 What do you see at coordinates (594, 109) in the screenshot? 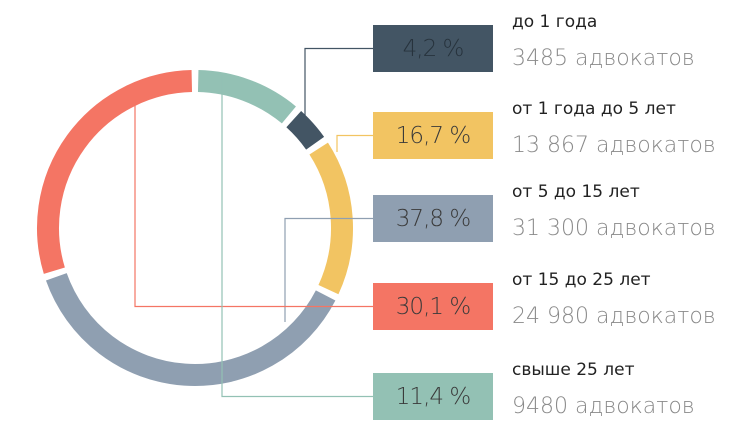
I see `category-label: от 1 года до 5 лет` at bounding box center [594, 109].